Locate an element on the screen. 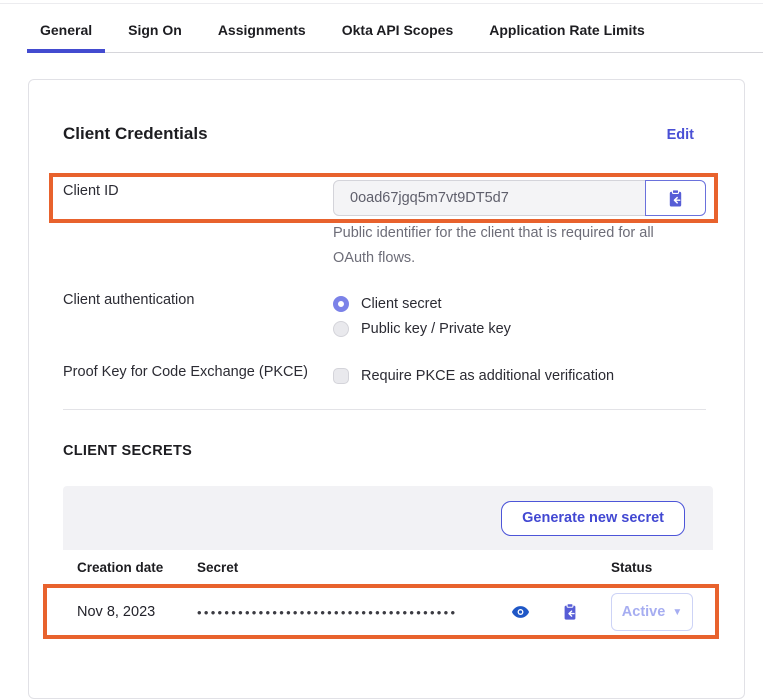 This screenshot has height=699, width=763. pkce-checkbox-row: Require PKCE as additional verification is located at coordinates (473, 375).